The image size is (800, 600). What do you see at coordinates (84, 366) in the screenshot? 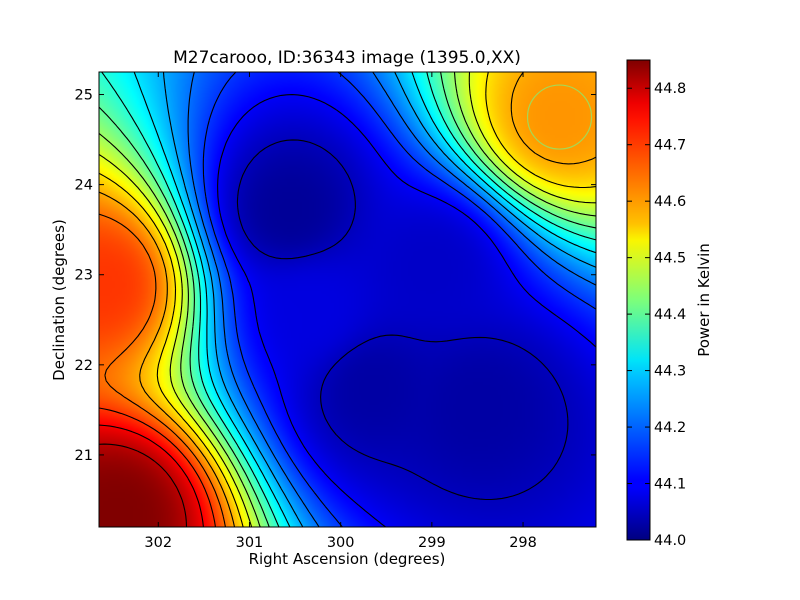
I see `y-tick-label: 22` at bounding box center [84, 366].